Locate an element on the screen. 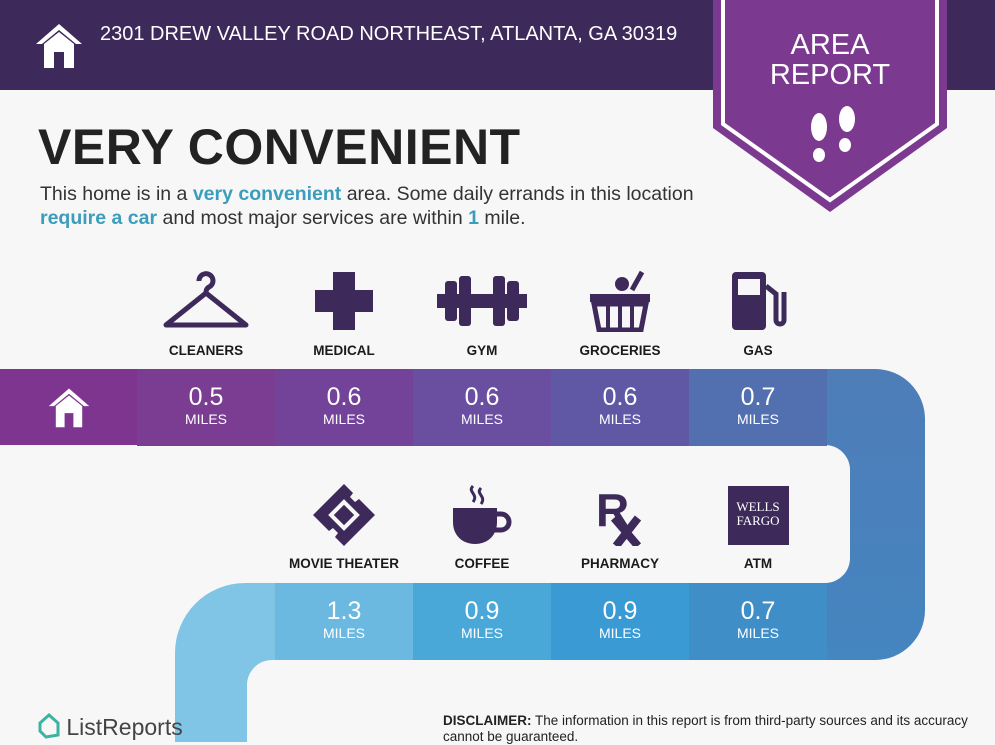 The image size is (995, 745). distance-value: 0.5 is located at coordinates (206, 397).